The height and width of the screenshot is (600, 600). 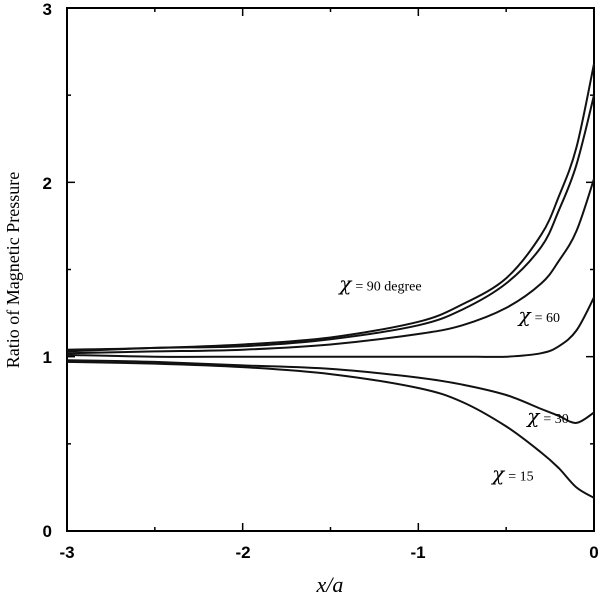 What do you see at coordinates (13, 270) in the screenshot?
I see `y-axis-title: Ratio of Magnetic Pressure` at bounding box center [13, 270].